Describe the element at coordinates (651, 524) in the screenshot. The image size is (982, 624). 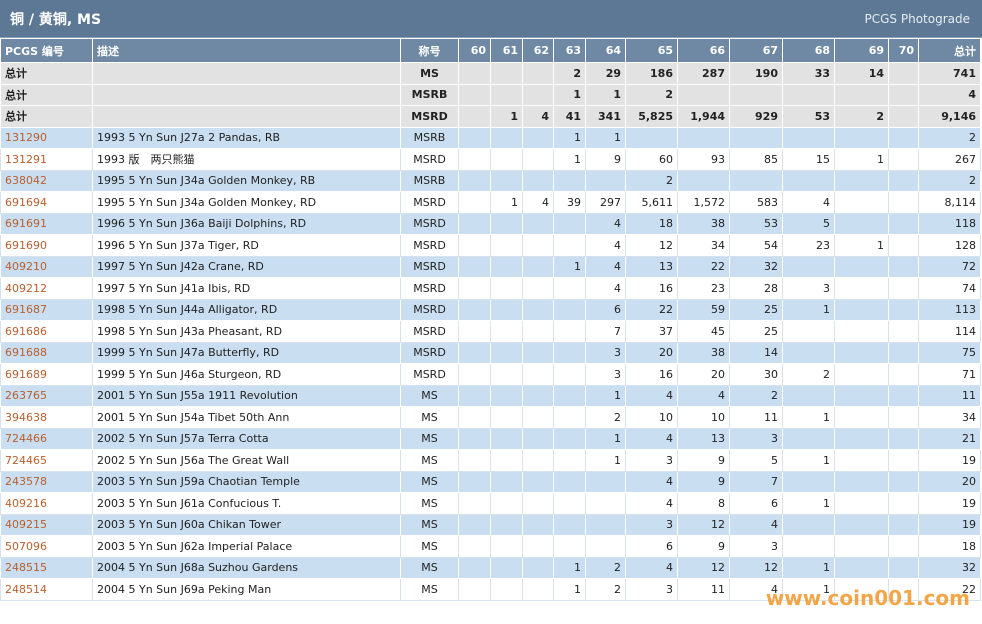
I see `cell: 3` at that location.